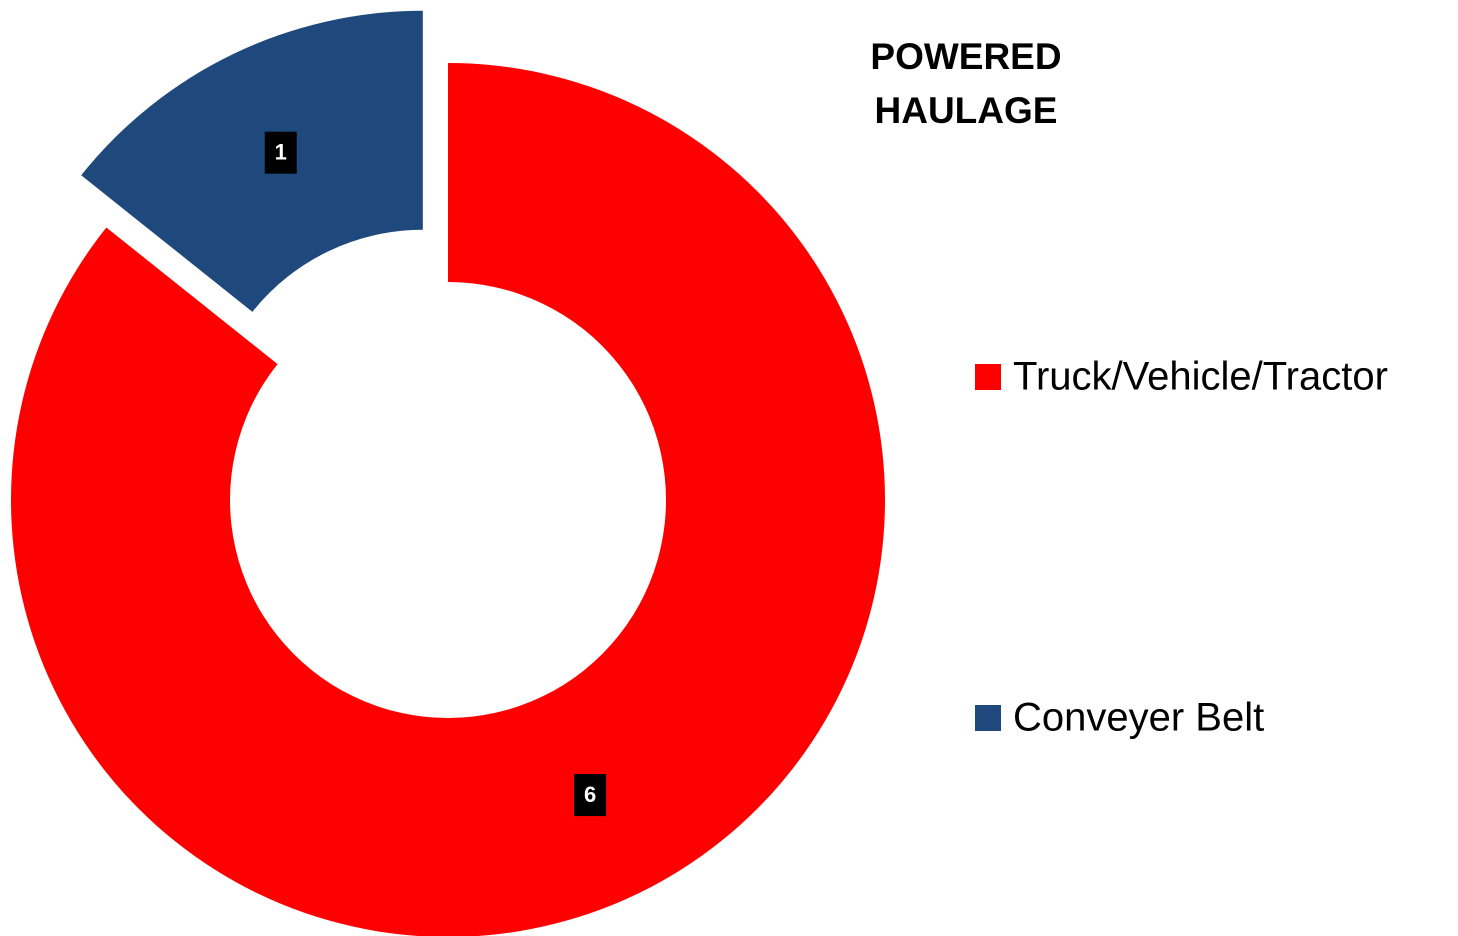  I want to click on donut-slice, so click(252, 161).